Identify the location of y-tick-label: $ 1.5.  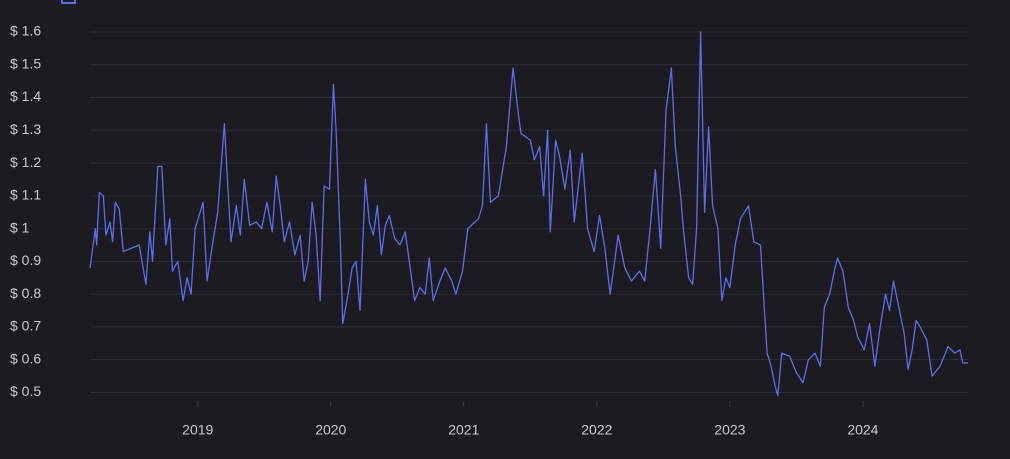
(25, 63).